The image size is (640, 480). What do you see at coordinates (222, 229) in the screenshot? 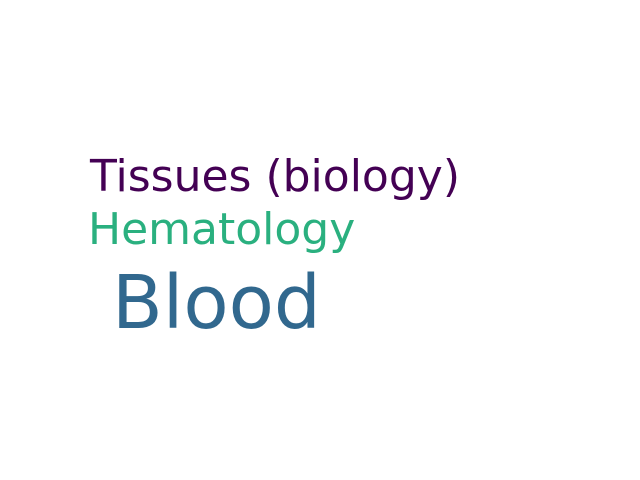
I see `word-hematology: Hematology` at bounding box center [222, 229].